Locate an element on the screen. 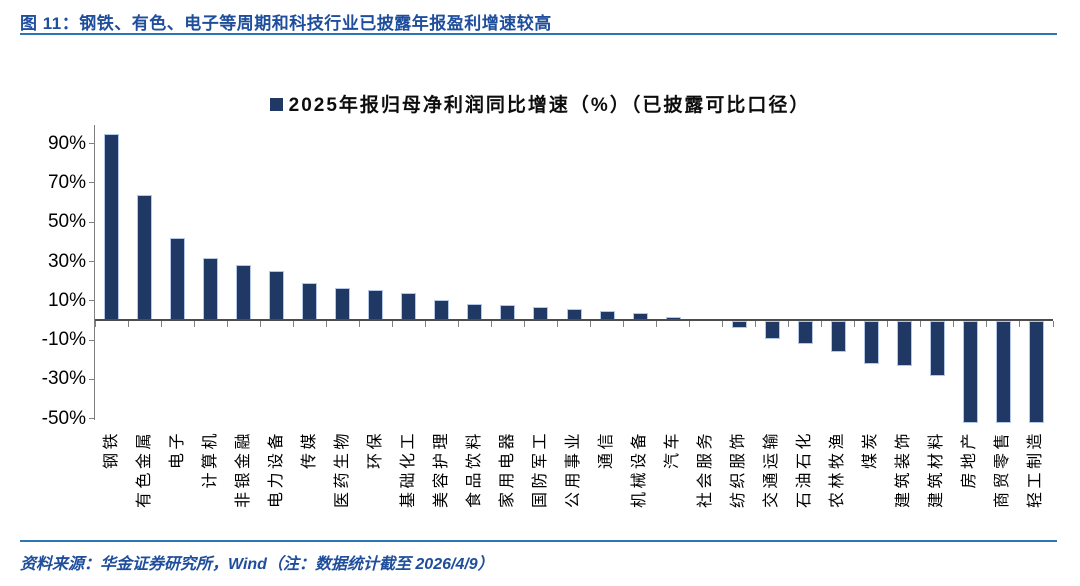  y-axis-line is located at coordinates (94, 272).